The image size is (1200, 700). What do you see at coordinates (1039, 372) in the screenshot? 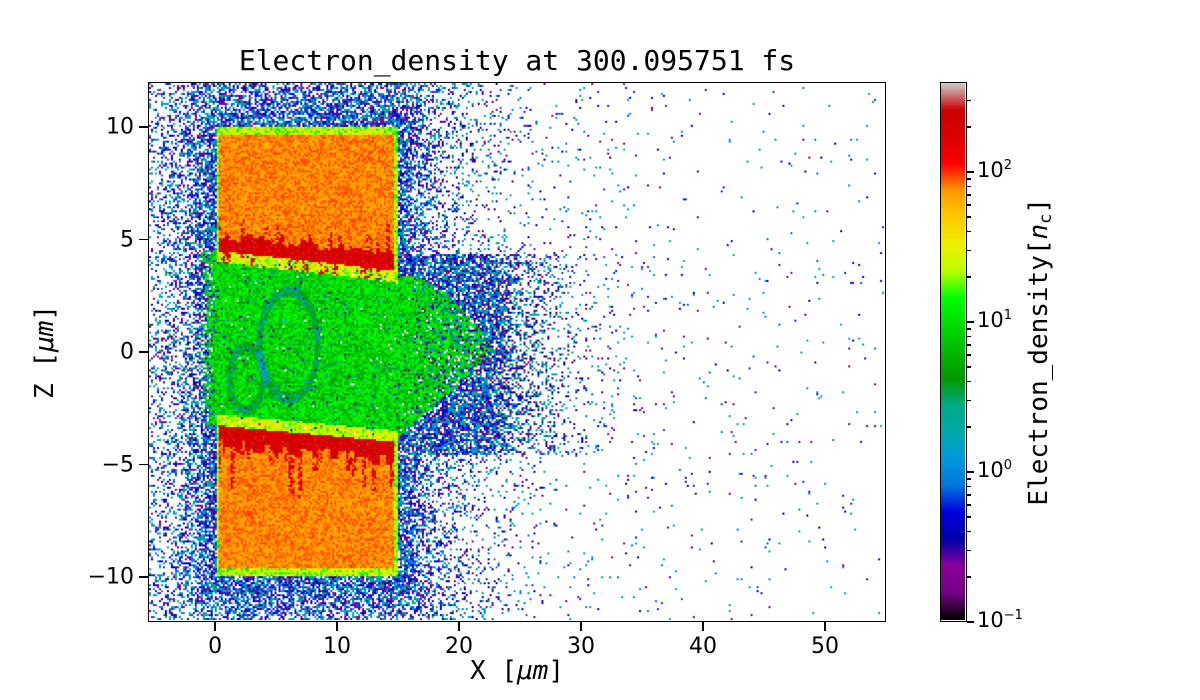
I see `colorbar-label-pre: Electron_density[` at bounding box center [1039, 372].